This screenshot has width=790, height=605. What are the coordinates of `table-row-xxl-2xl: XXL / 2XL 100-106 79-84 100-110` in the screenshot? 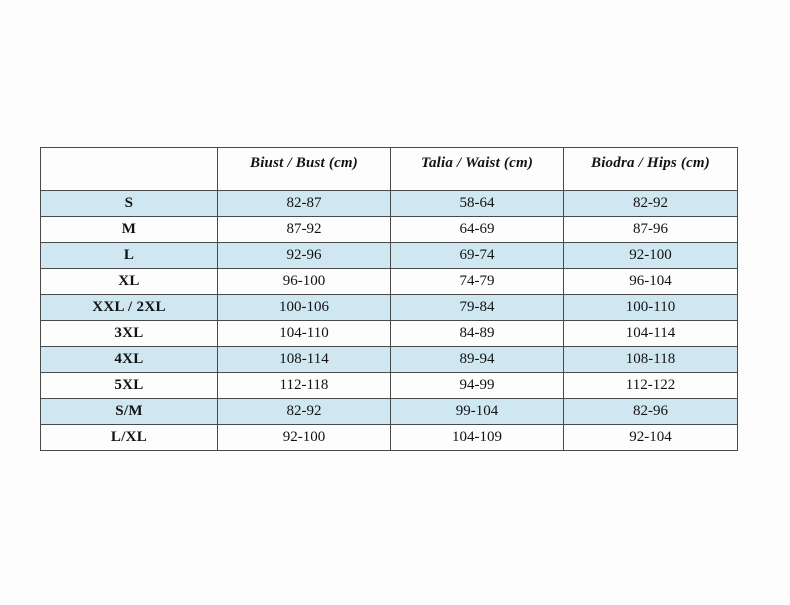 It's located at (389, 307).